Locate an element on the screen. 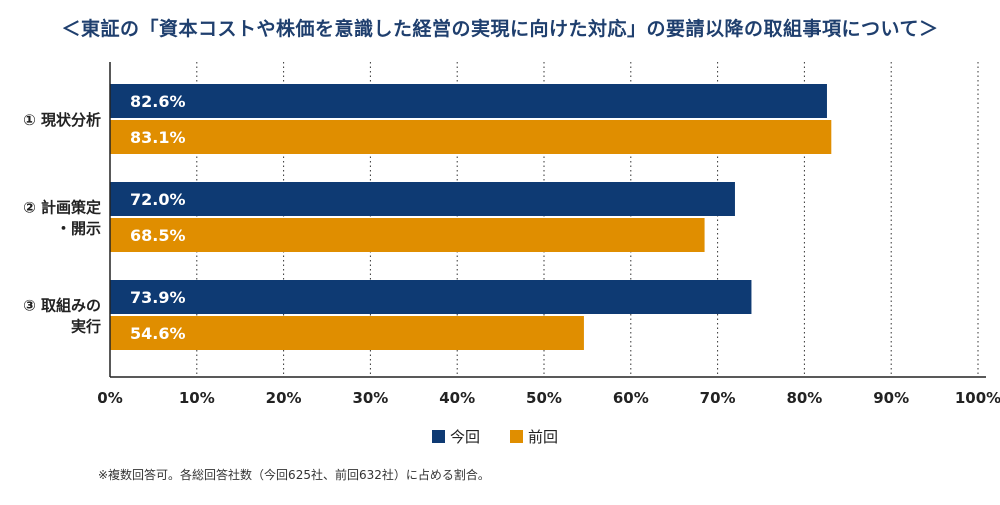 Image resolution: width=1000 pixels, height=505 pixels. category-label: ③ 取組みの is located at coordinates (62, 306).